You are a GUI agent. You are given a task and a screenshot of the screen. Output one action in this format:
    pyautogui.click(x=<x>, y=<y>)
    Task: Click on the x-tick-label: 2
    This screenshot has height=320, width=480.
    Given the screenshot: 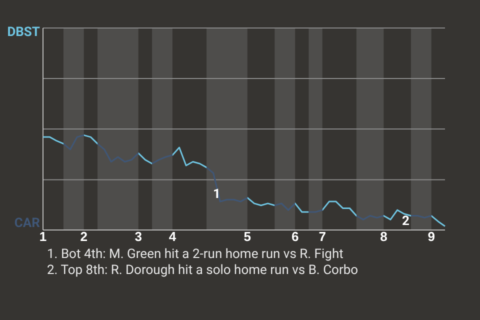 What is the action you would take?
    pyautogui.click(x=84, y=236)
    